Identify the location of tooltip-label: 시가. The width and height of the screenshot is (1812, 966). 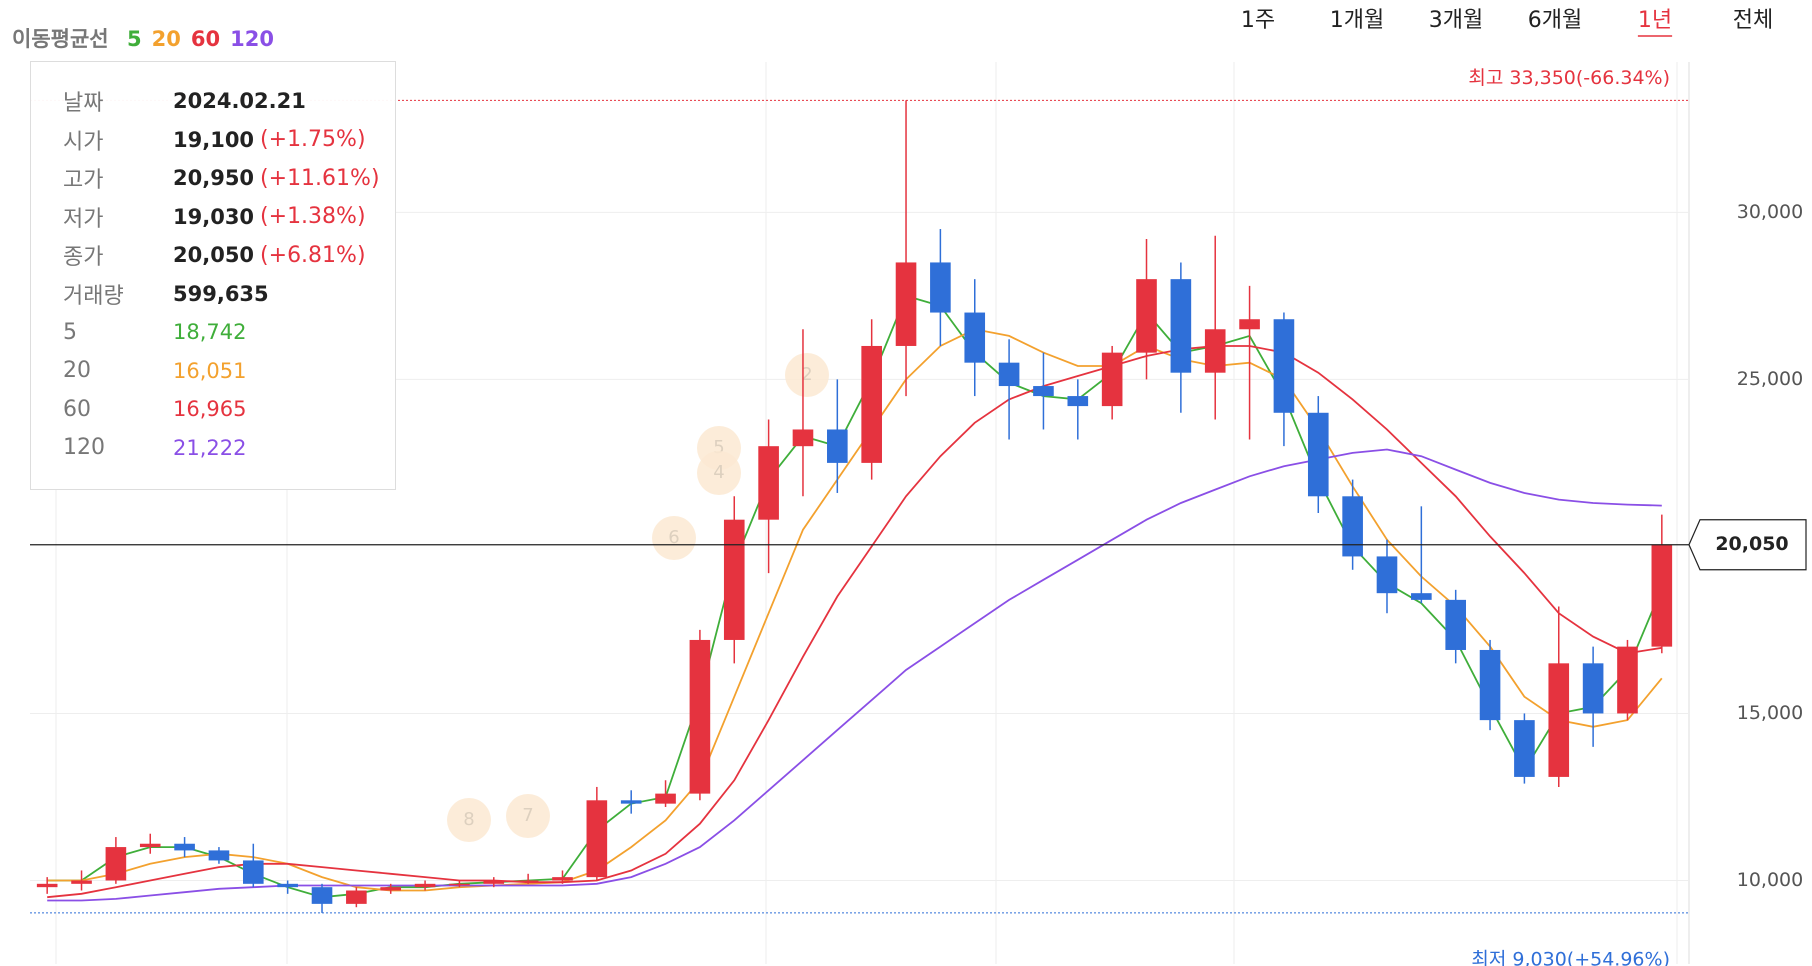
(83, 142).